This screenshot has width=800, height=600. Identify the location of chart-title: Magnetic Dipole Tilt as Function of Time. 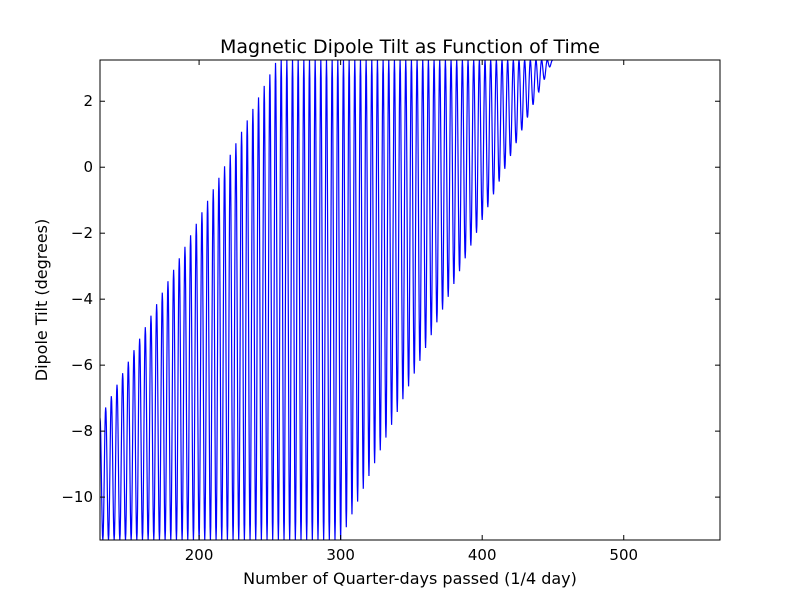
(410, 47).